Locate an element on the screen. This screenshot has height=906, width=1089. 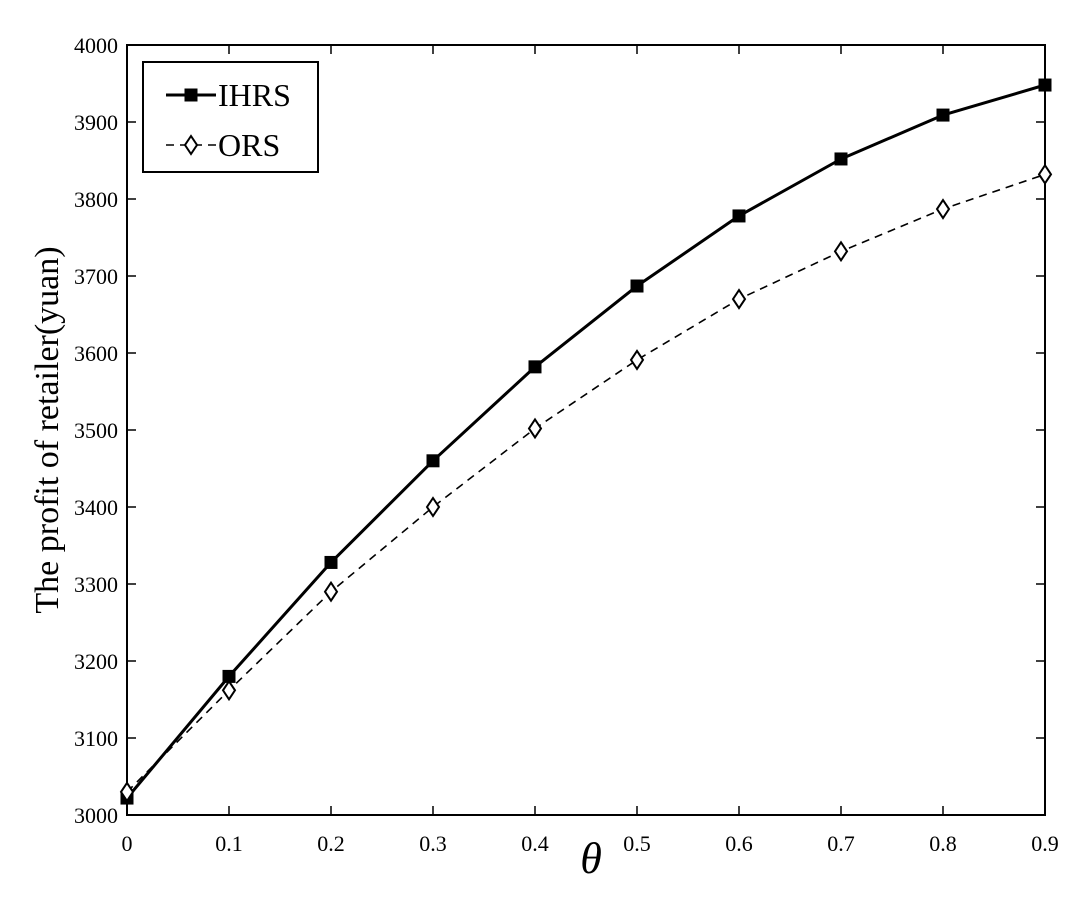
y-tick-label: 3300 is located at coordinates (96, 584).